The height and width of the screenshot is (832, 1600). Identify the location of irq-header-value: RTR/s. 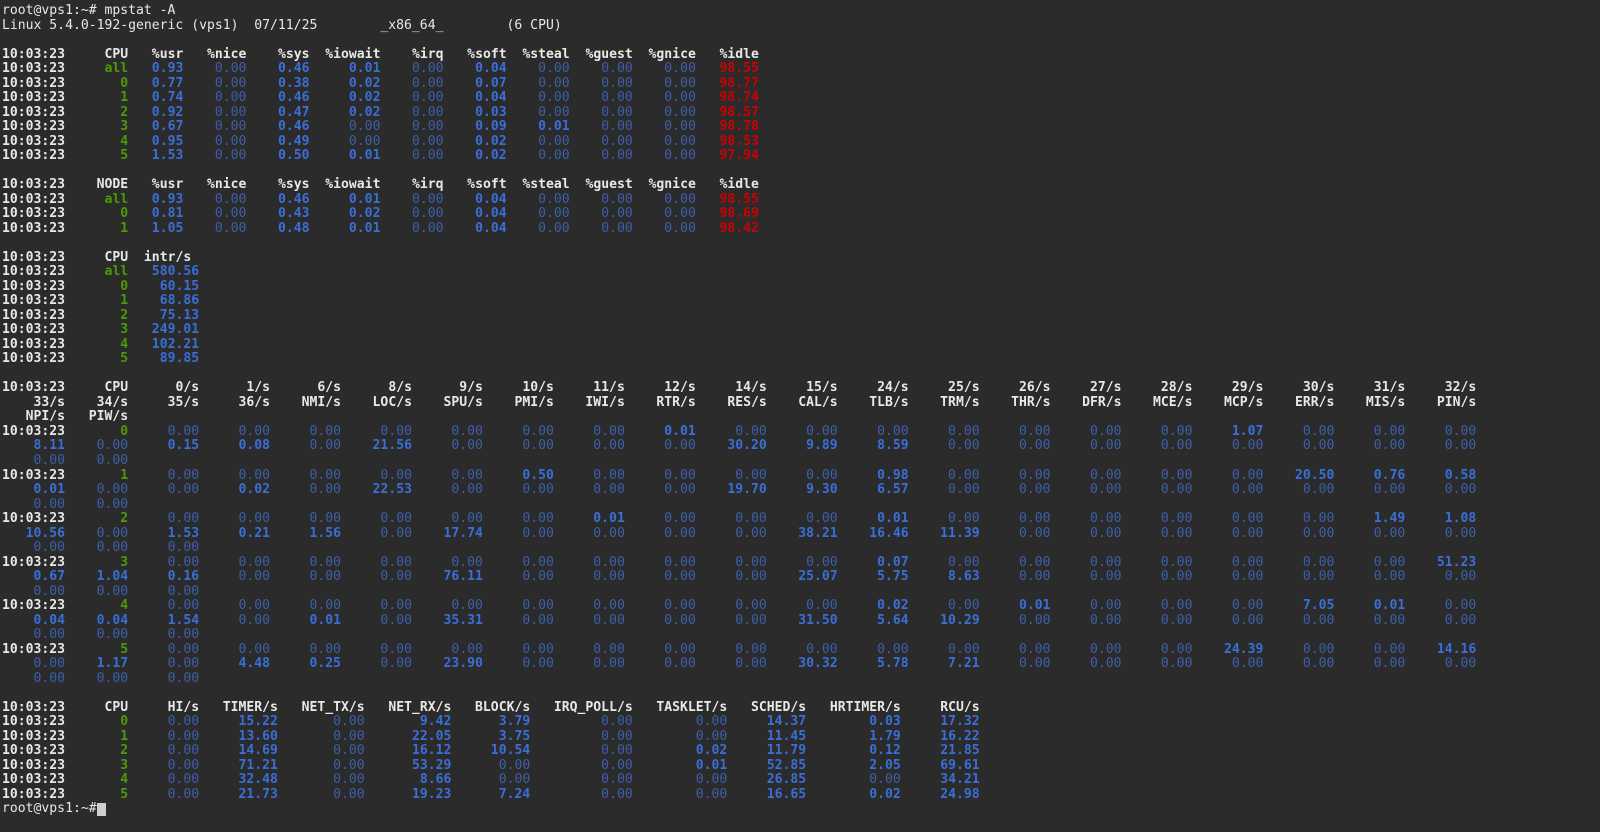
(660, 402).